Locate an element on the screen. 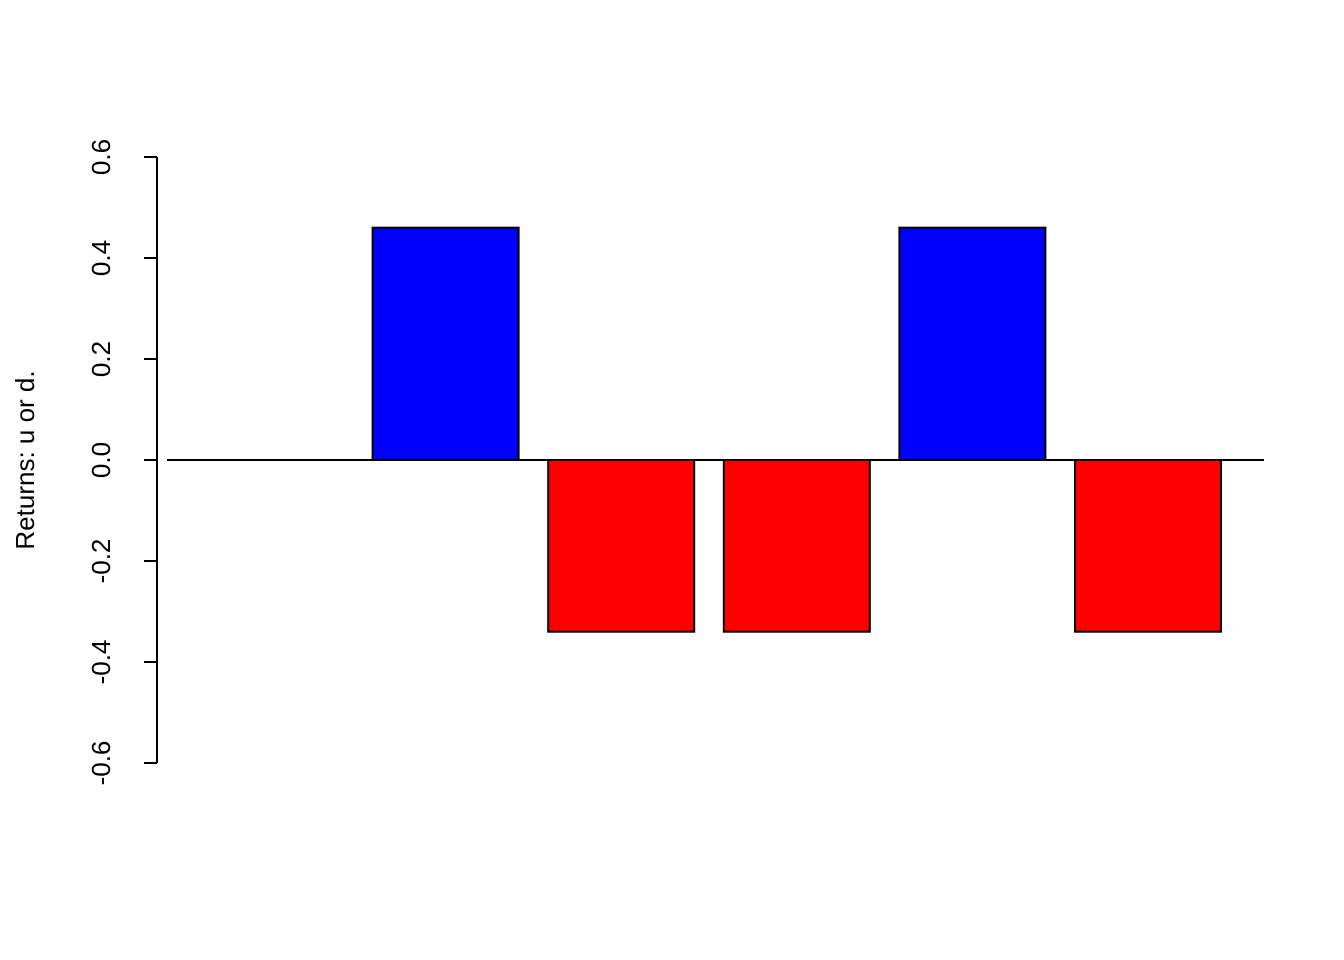 Image resolution: width=1344 pixels, height=960 pixels. y-axis: -0.6 -0.4 -0.2 0.0 0.2 0.4 0.6 is located at coordinates (122, 462).